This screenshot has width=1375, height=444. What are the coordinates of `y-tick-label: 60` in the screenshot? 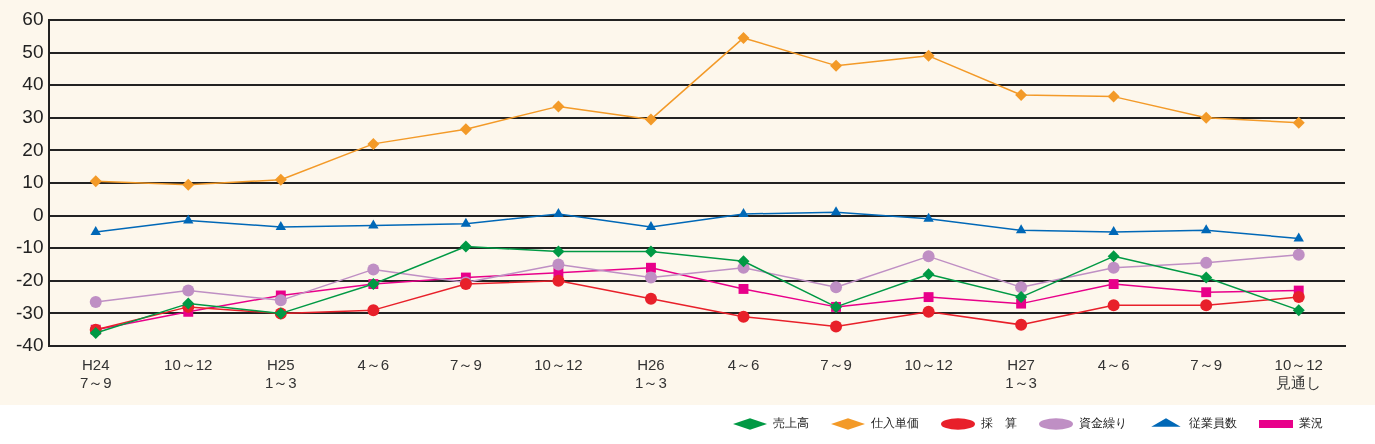 It's located at (33, 19).